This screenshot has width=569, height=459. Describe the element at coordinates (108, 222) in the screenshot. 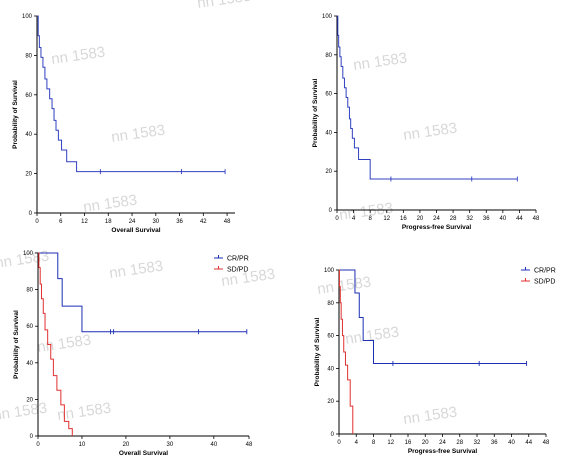

I see `x-tick-label: 18` at that location.